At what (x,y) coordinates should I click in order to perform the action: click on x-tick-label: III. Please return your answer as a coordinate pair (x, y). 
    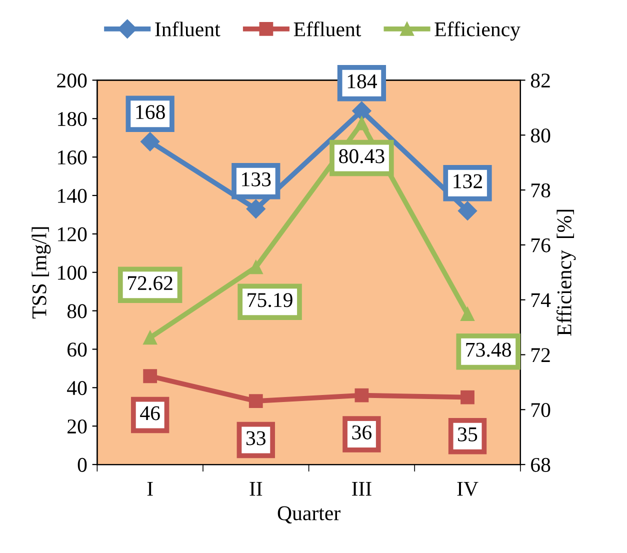
    Looking at the image, I should click on (362, 489).